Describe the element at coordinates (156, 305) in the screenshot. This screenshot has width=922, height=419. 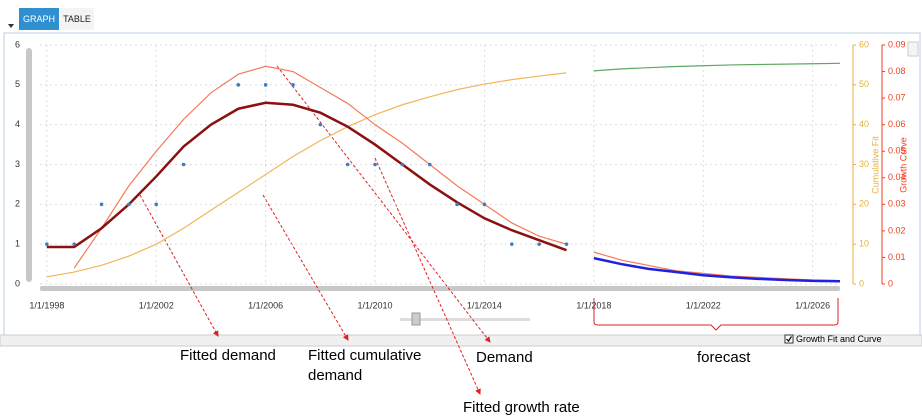
I see `x-tick-label: 1/1/2002` at that location.